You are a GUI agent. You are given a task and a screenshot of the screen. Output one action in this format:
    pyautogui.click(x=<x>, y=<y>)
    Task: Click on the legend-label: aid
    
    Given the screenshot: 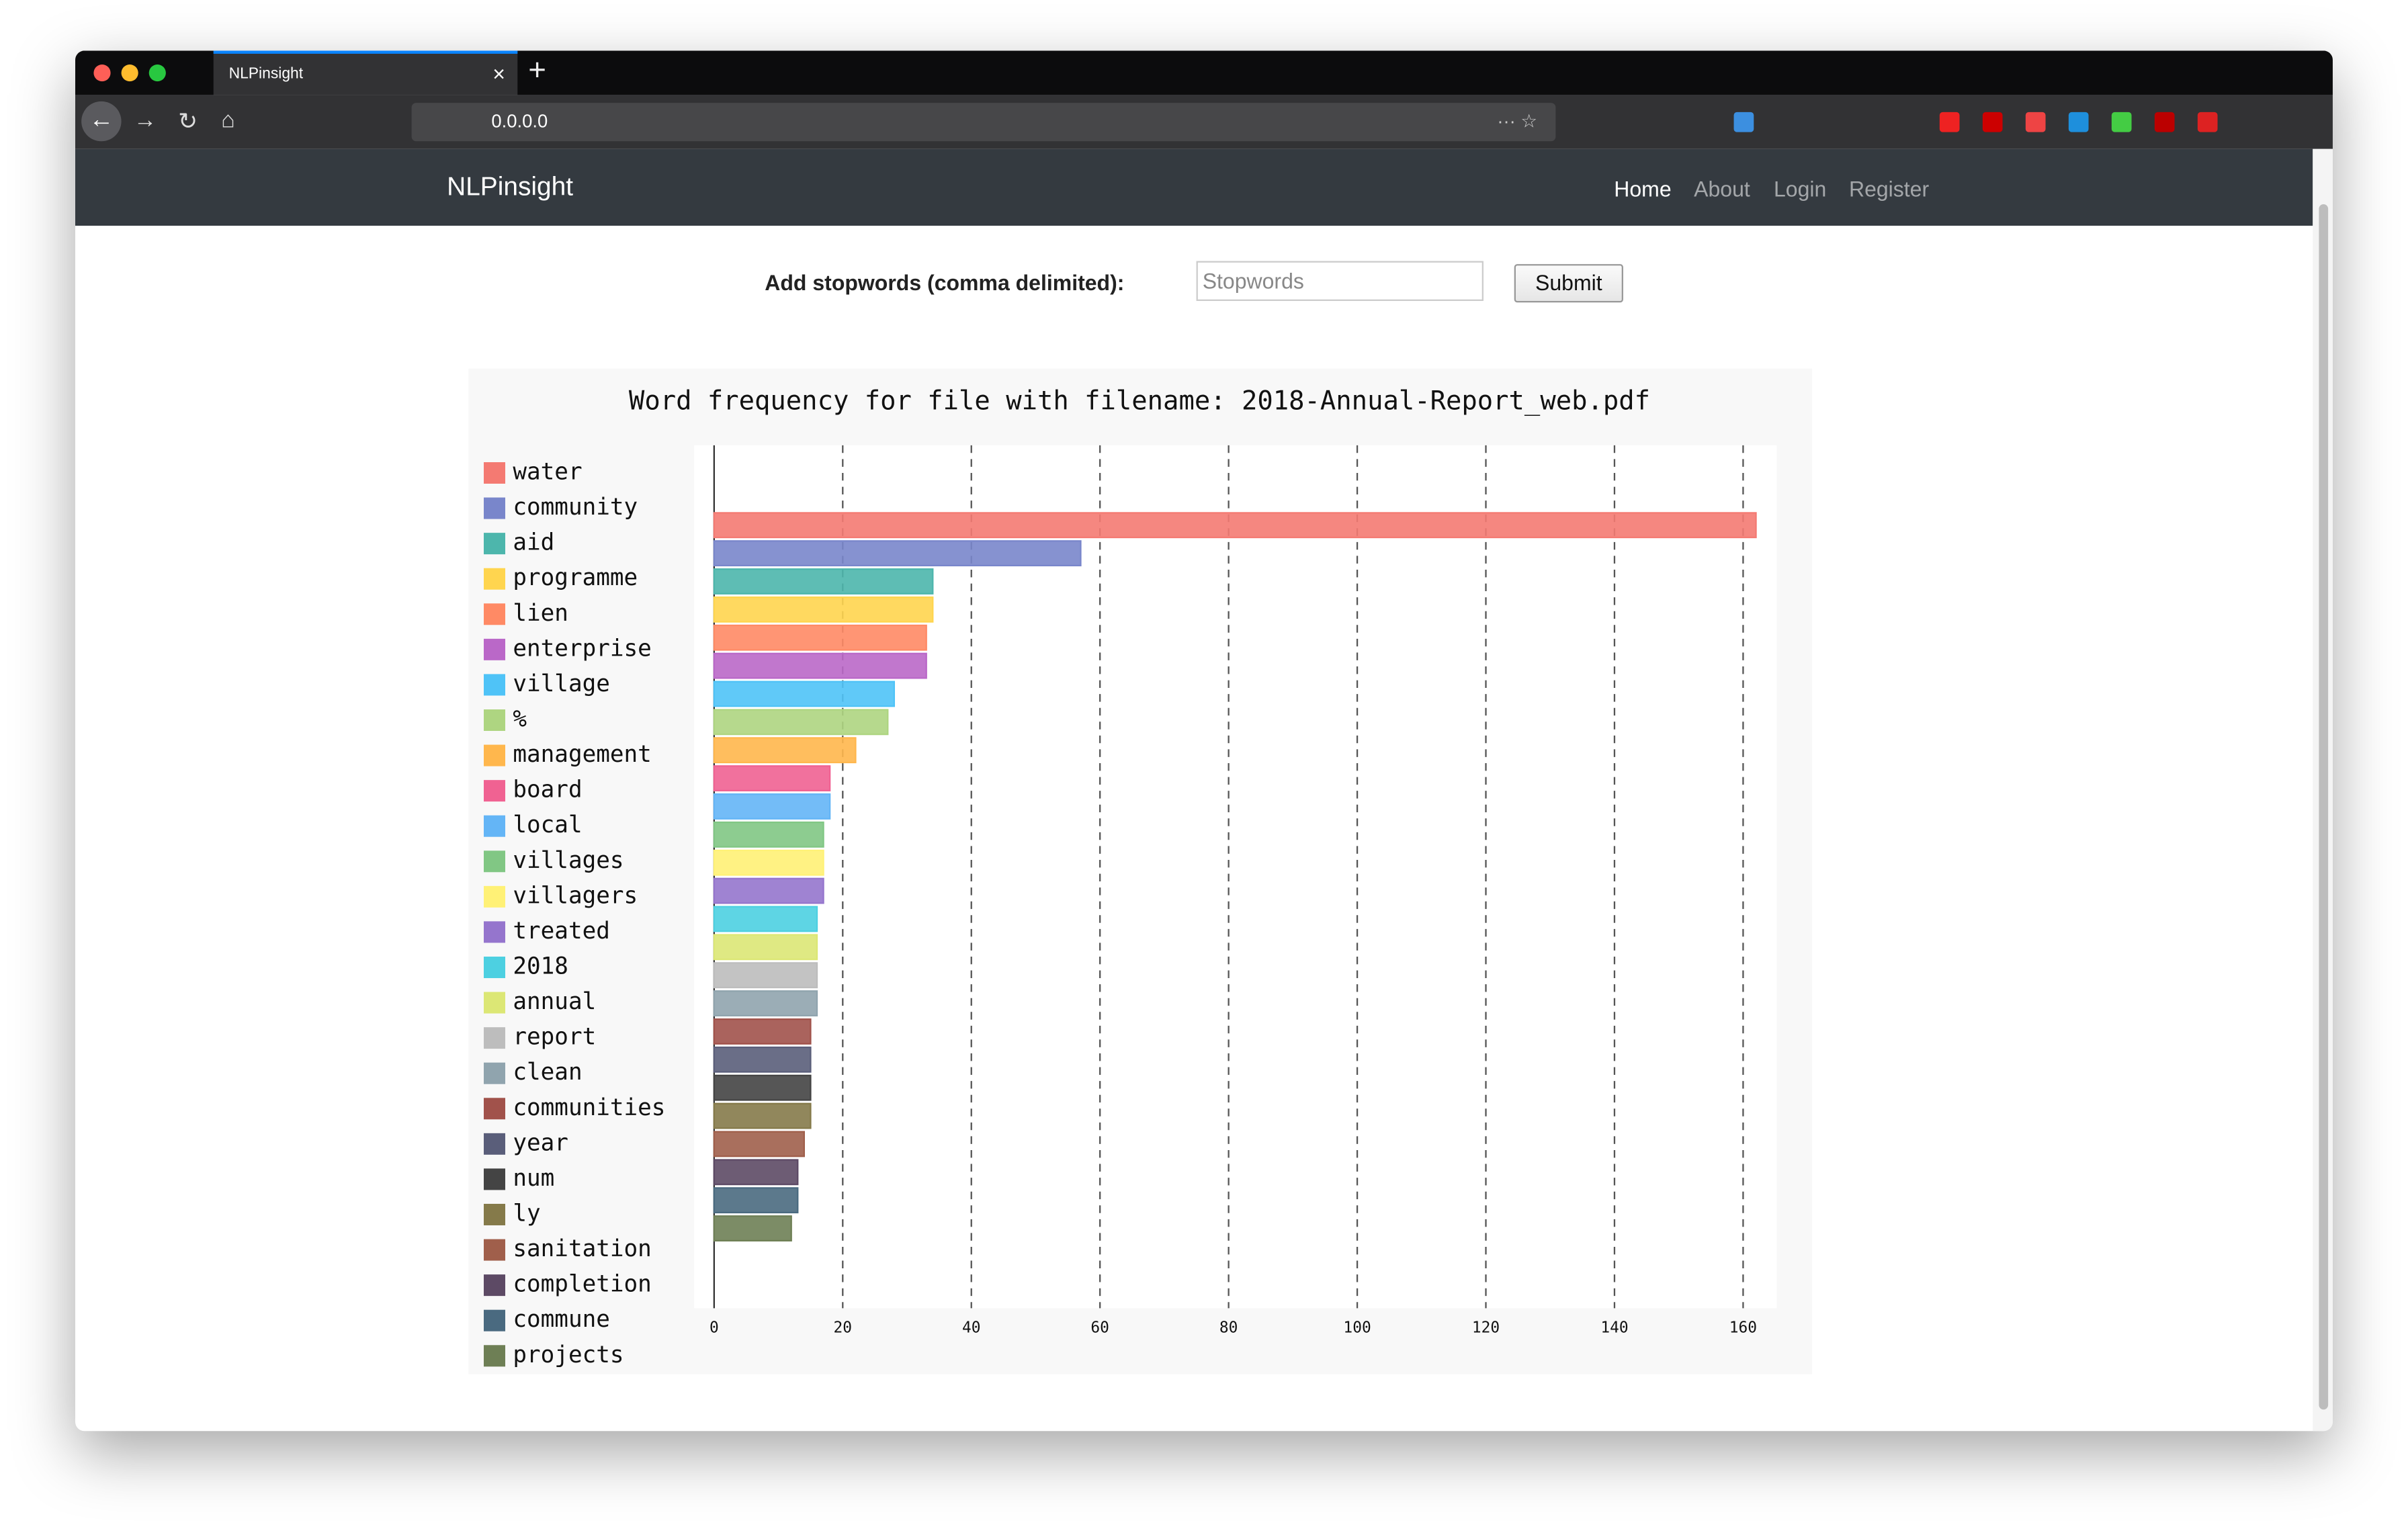 What is the action you would take?
    pyautogui.click(x=533, y=542)
    